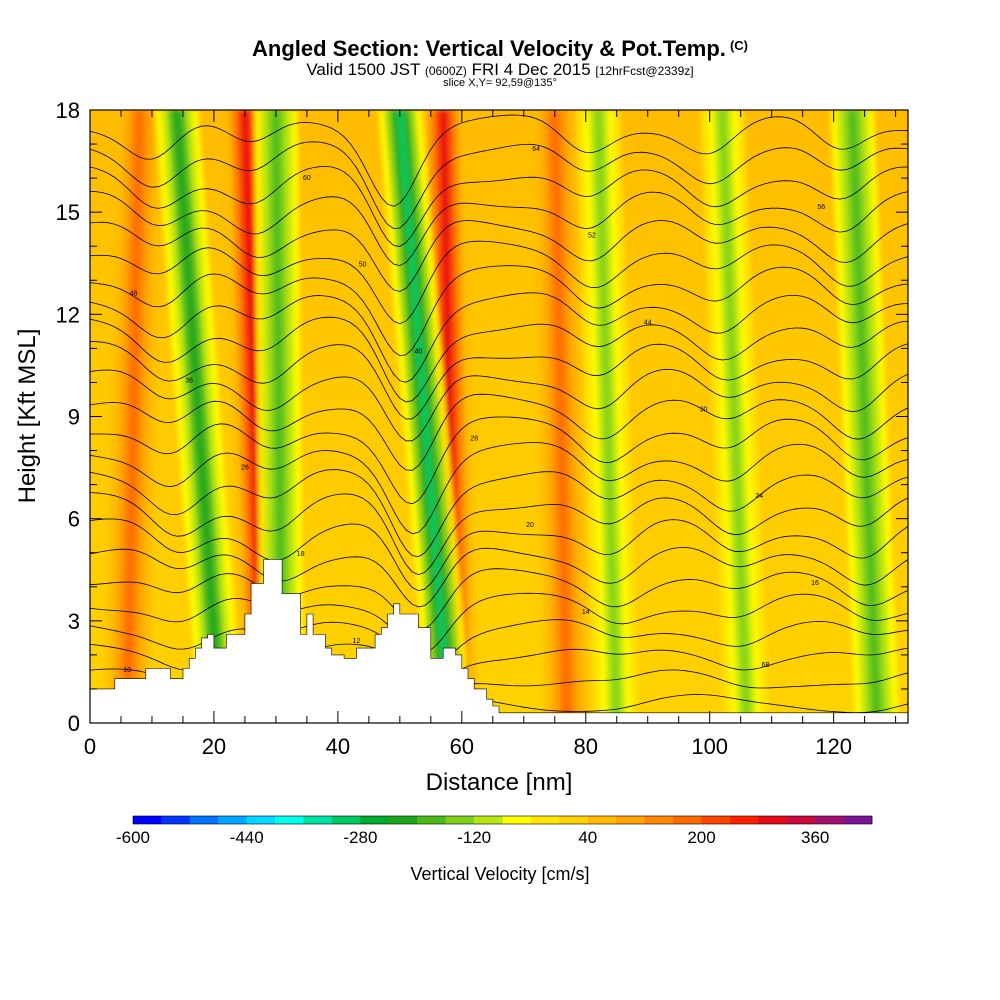  What do you see at coordinates (301, 554) in the screenshot?
I see `isentrope-label: 18` at bounding box center [301, 554].